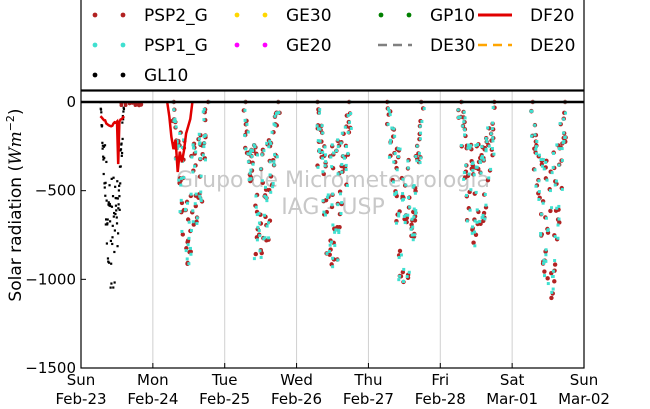  I want to click on x-tick-date-7: Mar-02, so click(584, 399).